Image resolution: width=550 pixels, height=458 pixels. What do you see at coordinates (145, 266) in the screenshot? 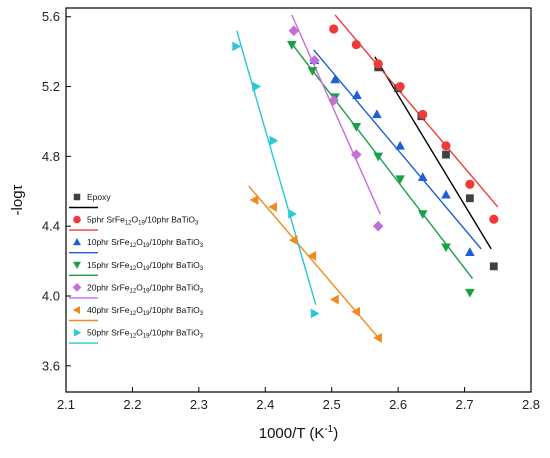
I see `legend-label-3: 15phr SrFe12O19/10phr BaTiO3` at bounding box center [145, 266].